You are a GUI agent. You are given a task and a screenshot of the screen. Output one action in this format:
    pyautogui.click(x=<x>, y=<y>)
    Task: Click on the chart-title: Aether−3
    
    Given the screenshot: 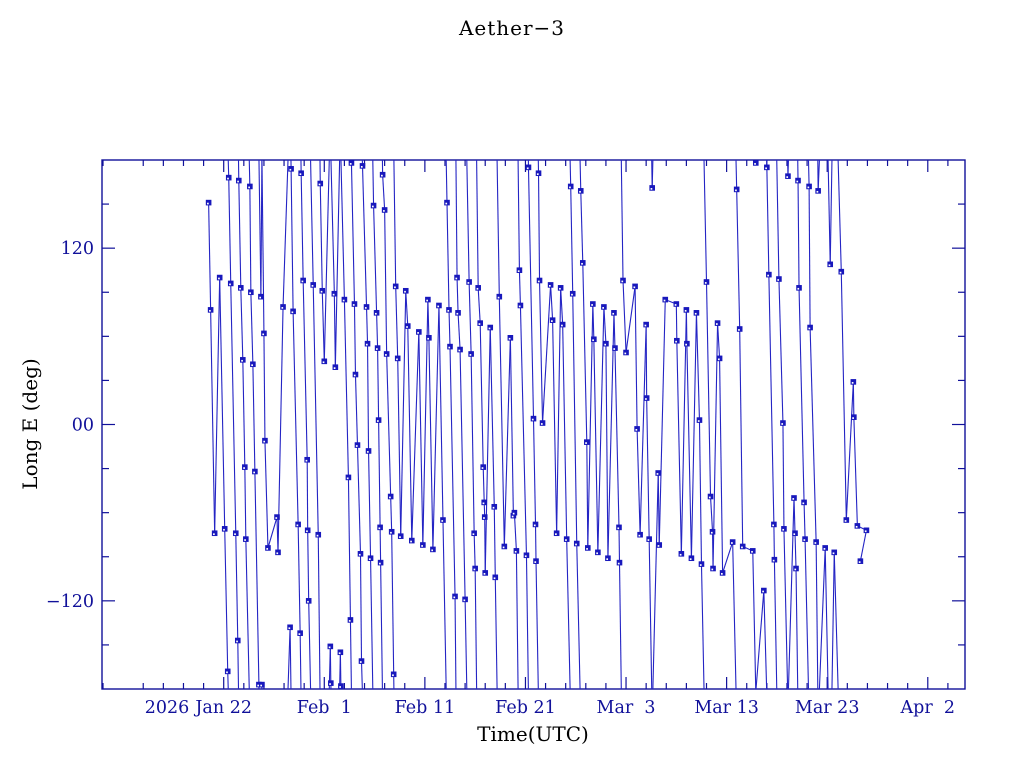 What is the action you would take?
    pyautogui.click(x=512, y=28)
    